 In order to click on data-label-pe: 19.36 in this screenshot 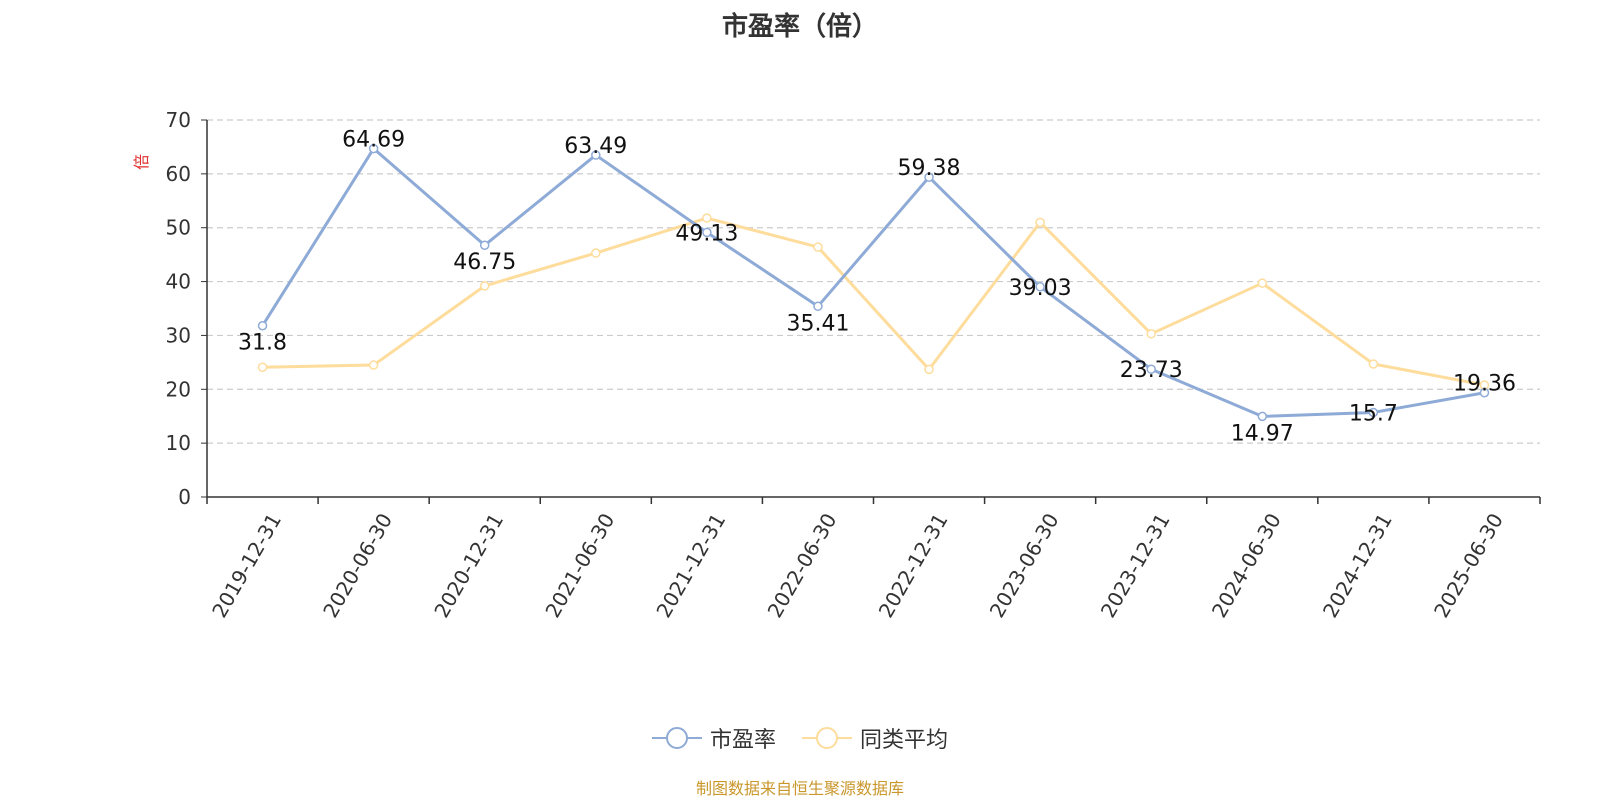, I will do `click(1484, 384)`.